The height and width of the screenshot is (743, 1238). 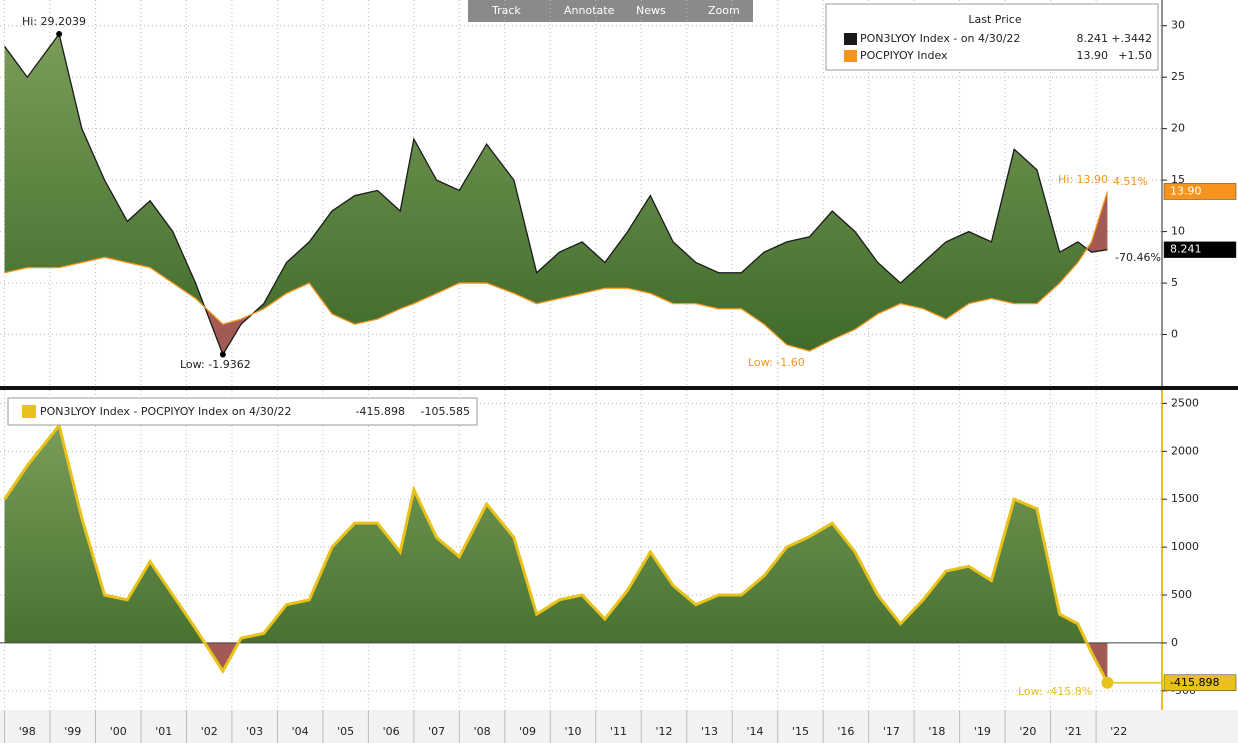 I want to click on toolbar, so click(x=610, y=11).